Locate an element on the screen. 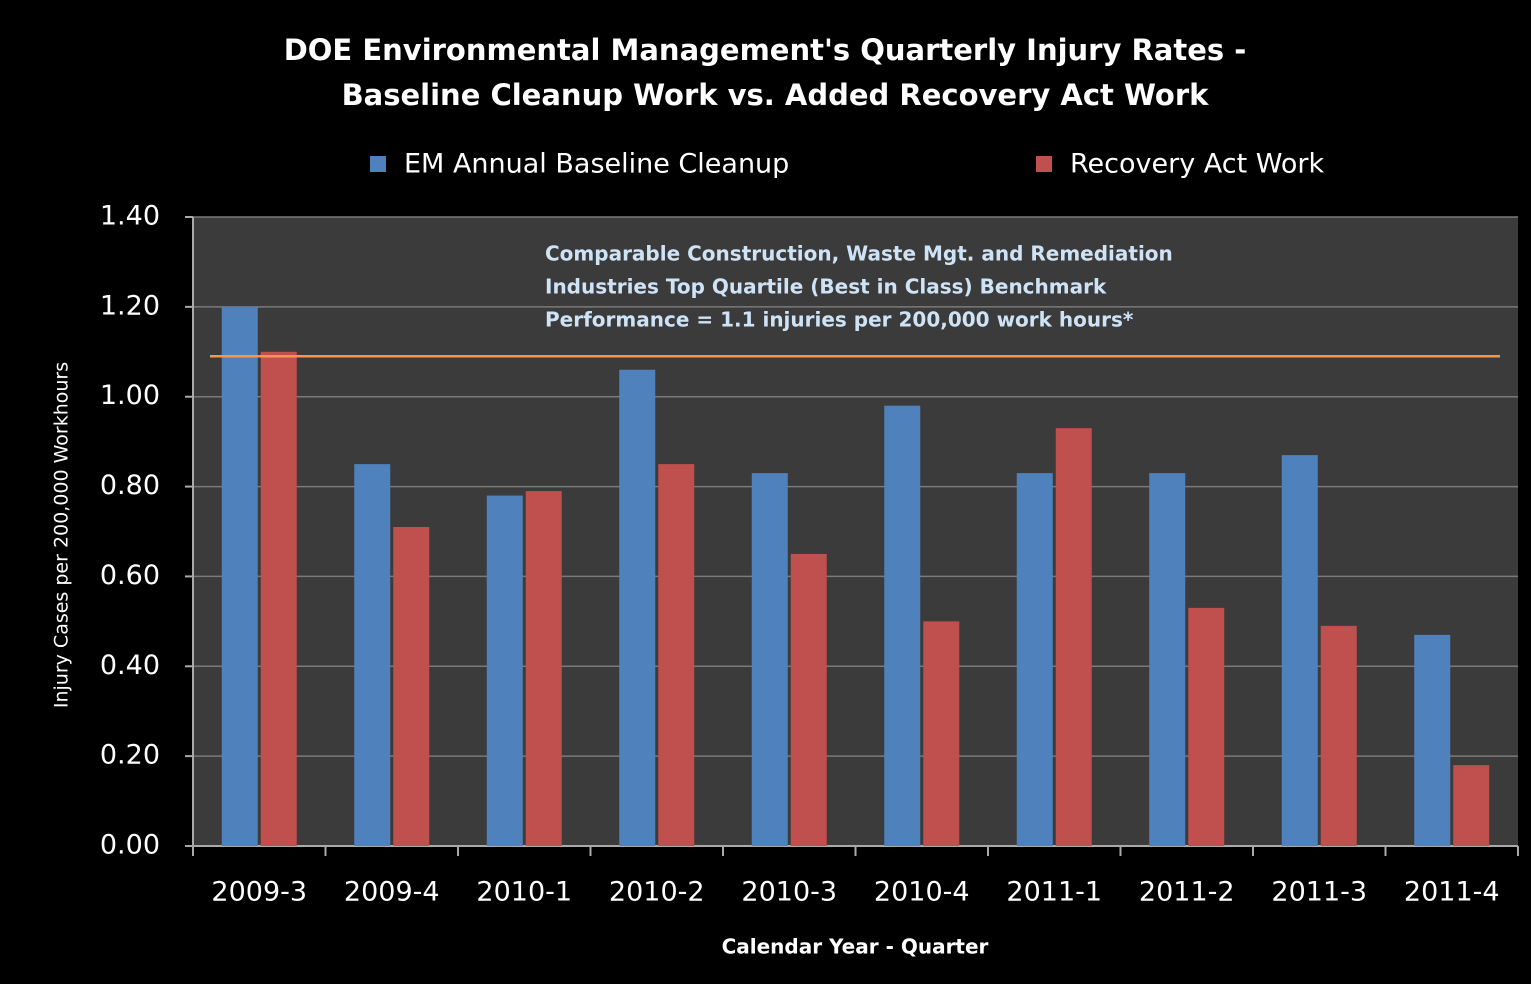 The width and height of the screenshot is (1531, 984). x-tick-label: 2010-4 is located at coordinates (922, 892).